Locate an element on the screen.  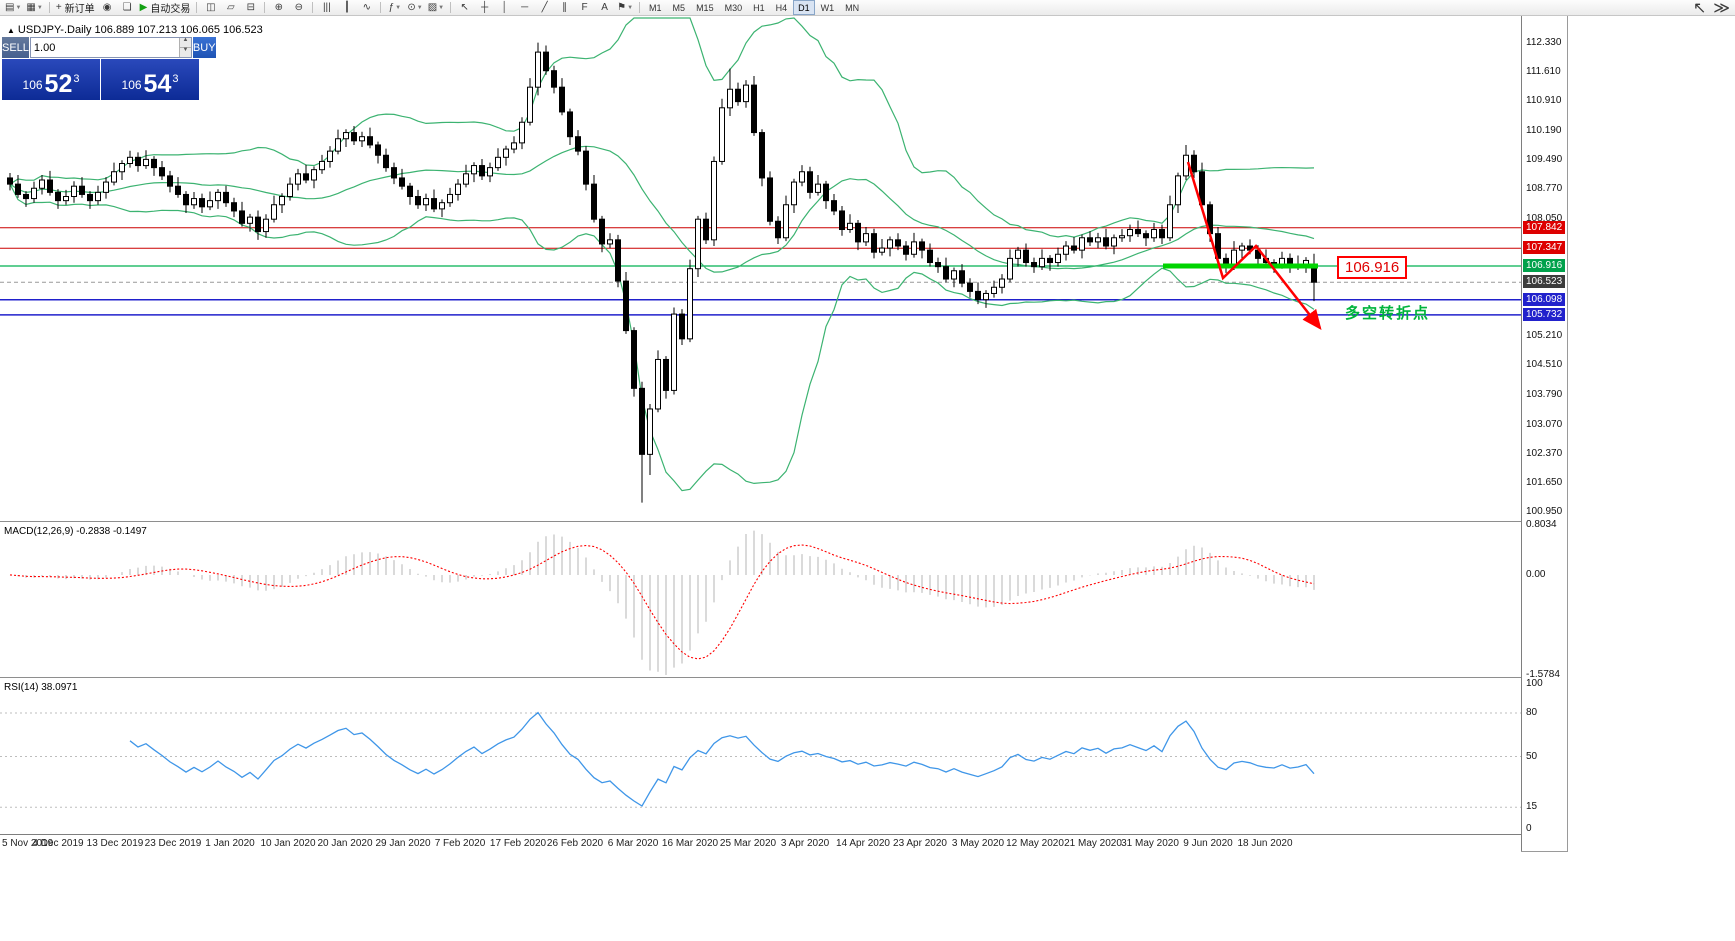
date-label: 25 Mar 2020 is located at coordinates (748, 843).